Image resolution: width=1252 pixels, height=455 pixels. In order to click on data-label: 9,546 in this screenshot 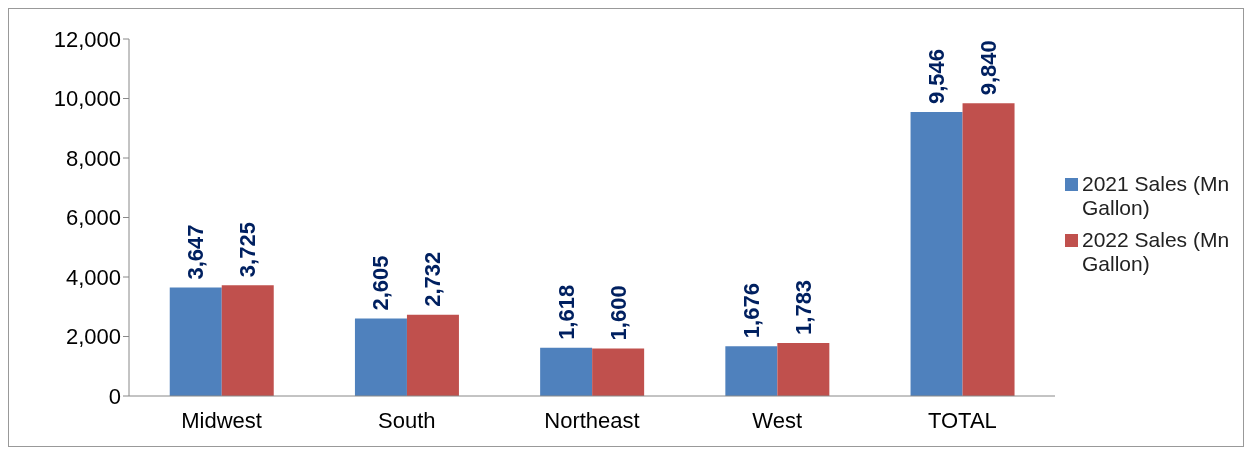, I will do `click(937, 76)`.